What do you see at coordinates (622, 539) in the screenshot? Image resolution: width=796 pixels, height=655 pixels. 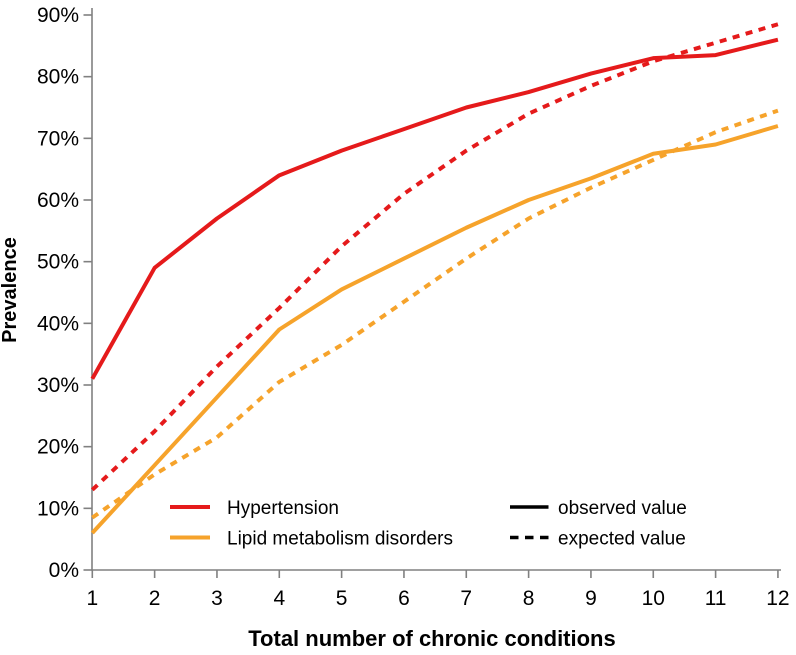 I see `legend-label-expected: expected value` at bounding box center [622, 539].